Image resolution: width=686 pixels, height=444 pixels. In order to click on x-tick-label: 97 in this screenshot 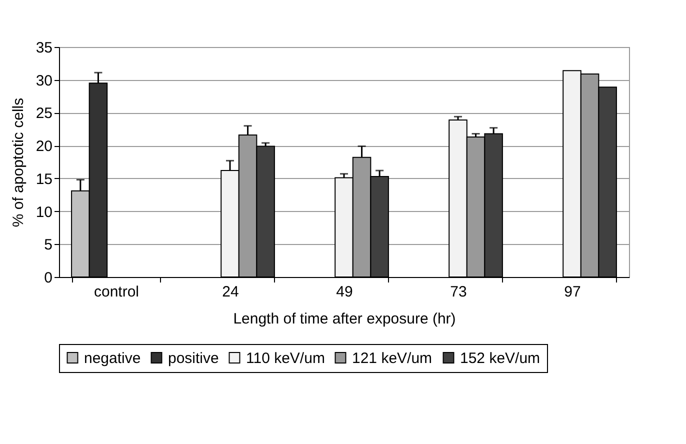, I will do `click(572, 292)`.